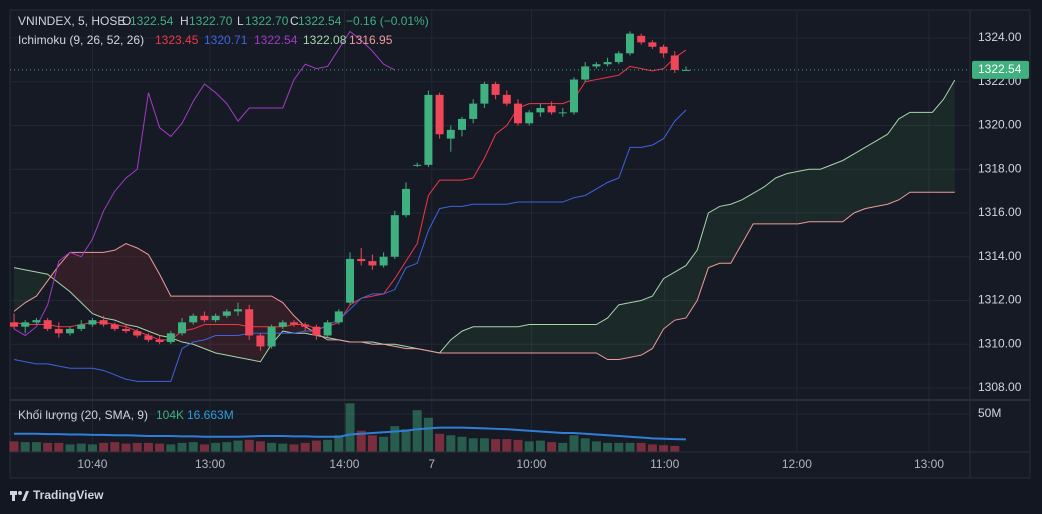 The width and height of the screenshot is (1042, 514). I want to click on last-price-label: 1322.54, so click(1000, 69).